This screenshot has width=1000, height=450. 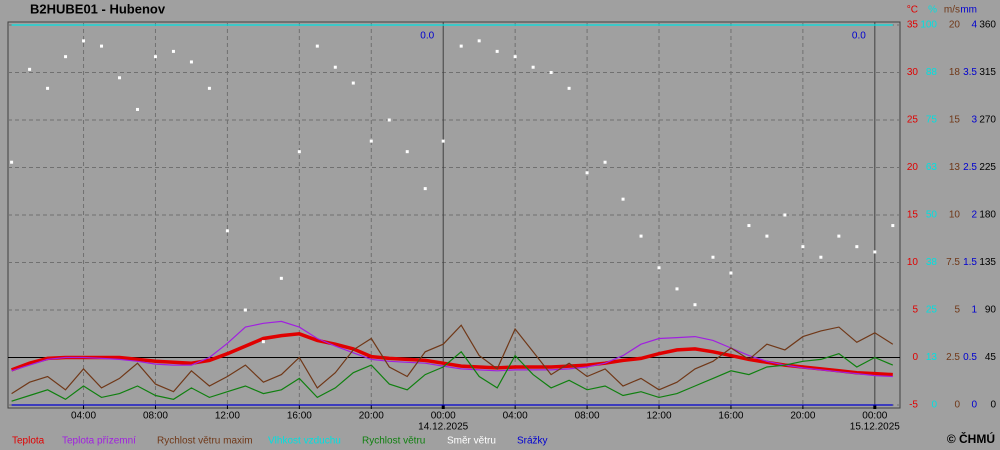 What do you see at coordinates (587, 416) in the screenshot?
I see `x-tick-label: 08:00` at bounding box center [587, 416].